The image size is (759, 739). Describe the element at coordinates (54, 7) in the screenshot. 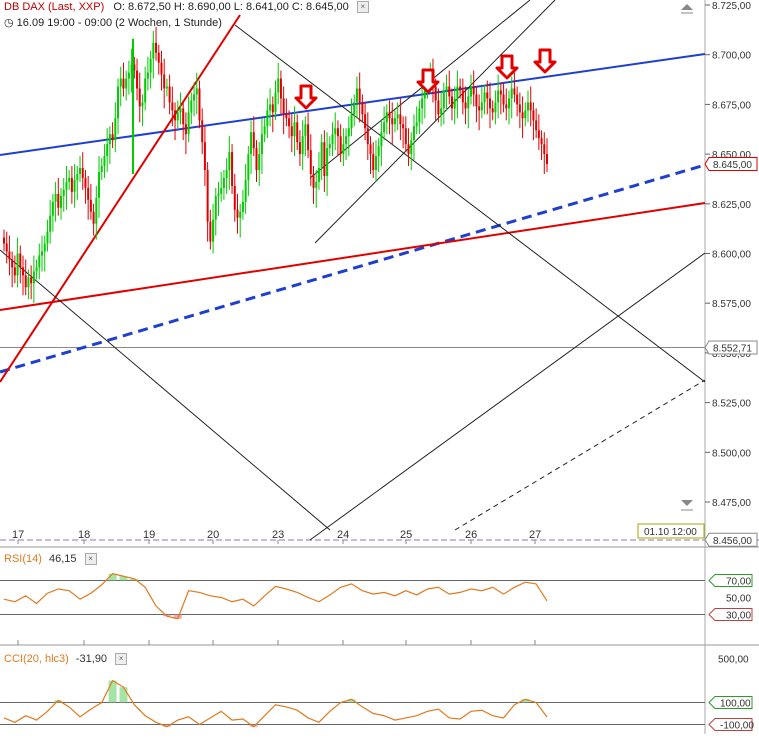

I see `instrument-symbol: DB DAX (Last, XXP)` at that location.